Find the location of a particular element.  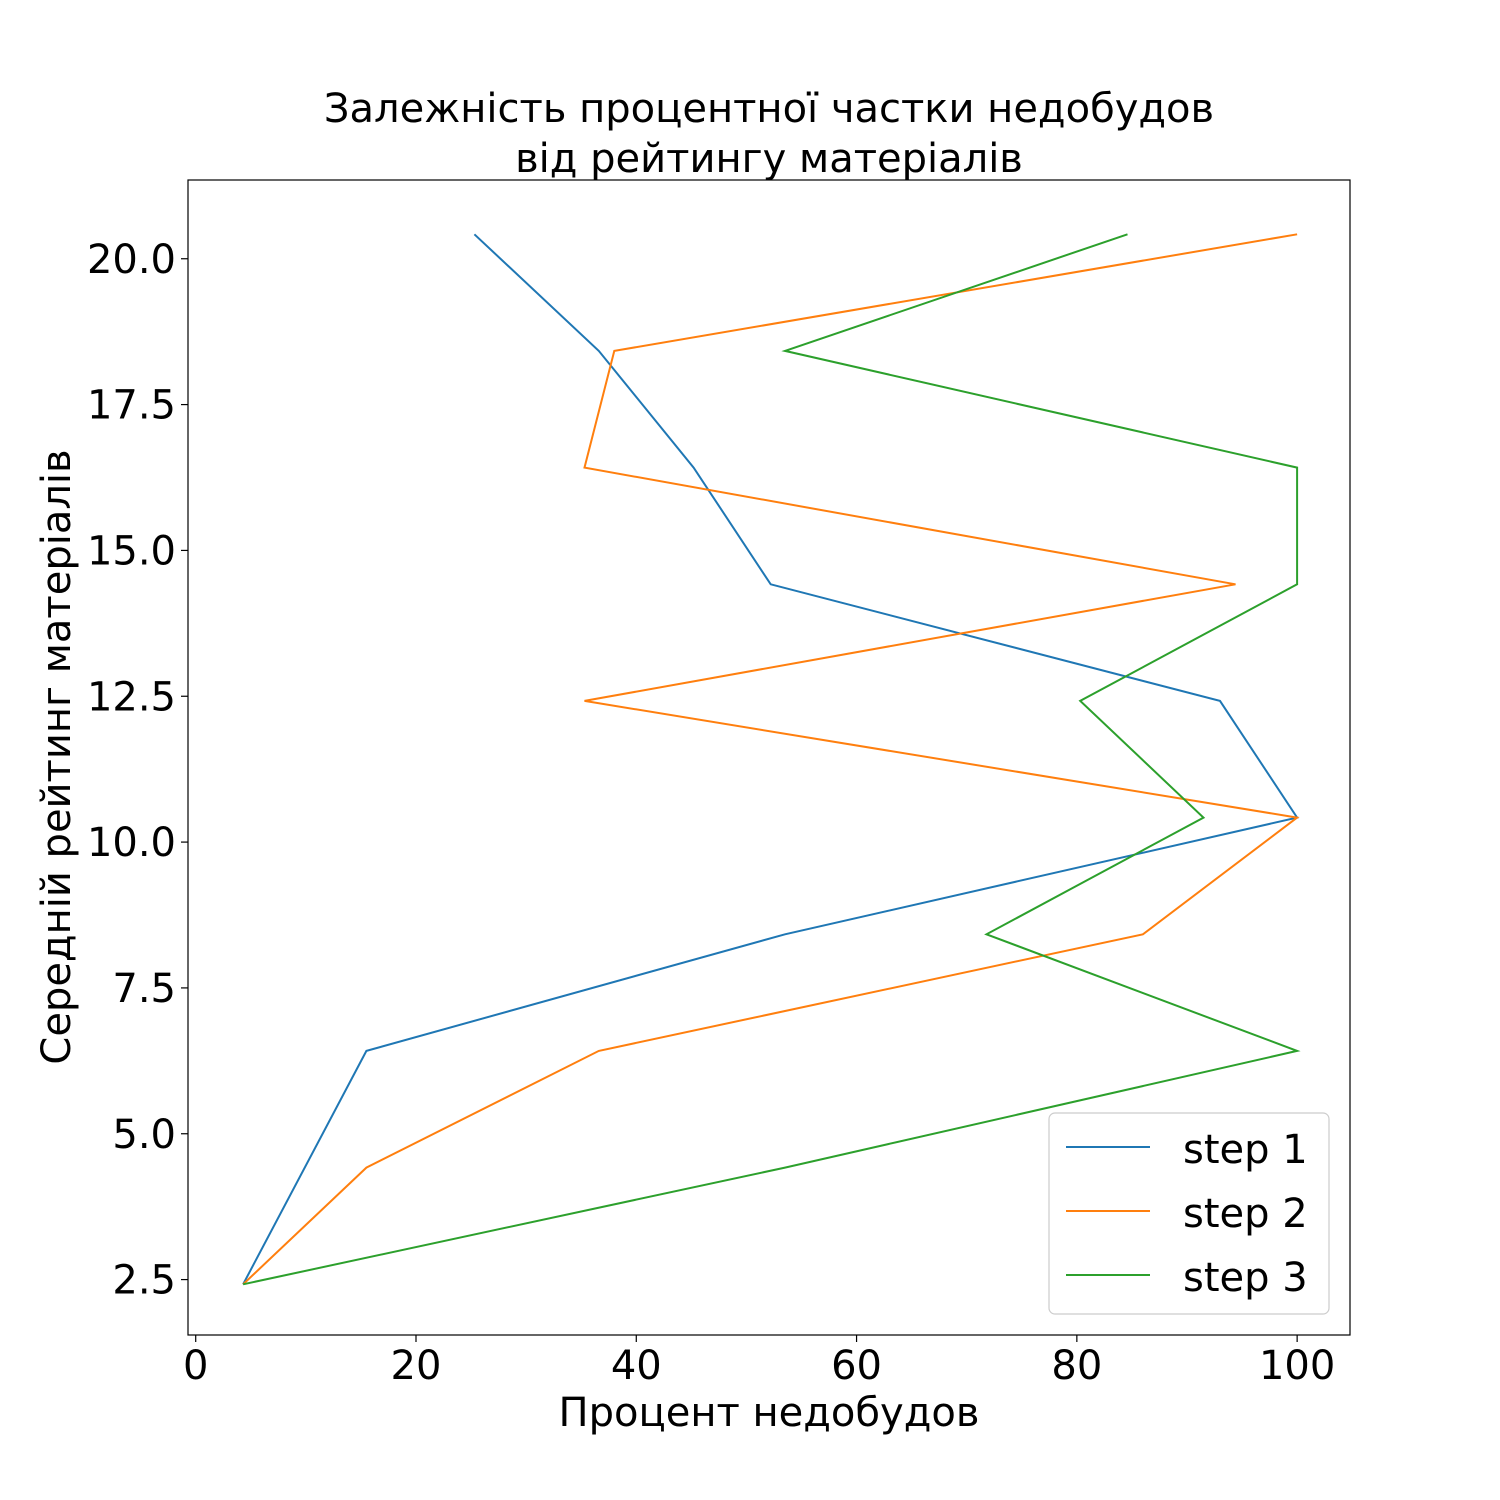

legend-frame is located at coordinates (1189, 1213).